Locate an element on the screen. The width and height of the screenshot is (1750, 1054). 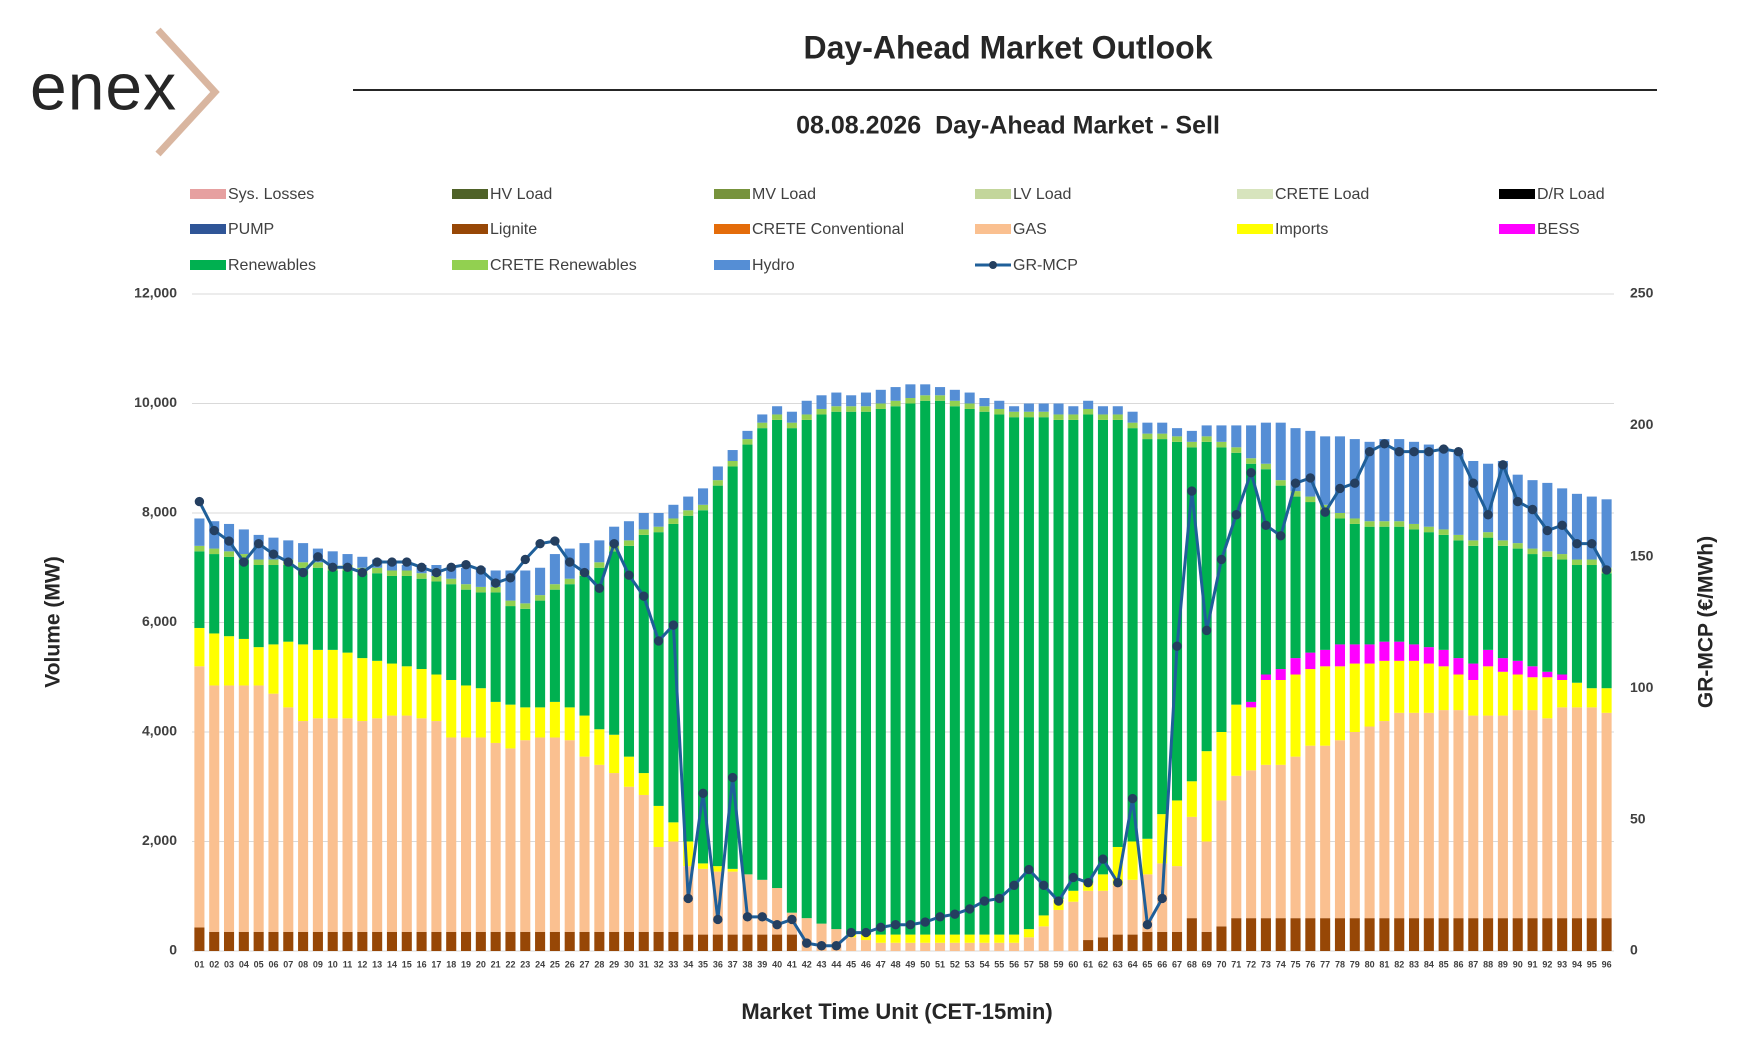
x-tick-label: 89 is located at coordinates (1503, 964).